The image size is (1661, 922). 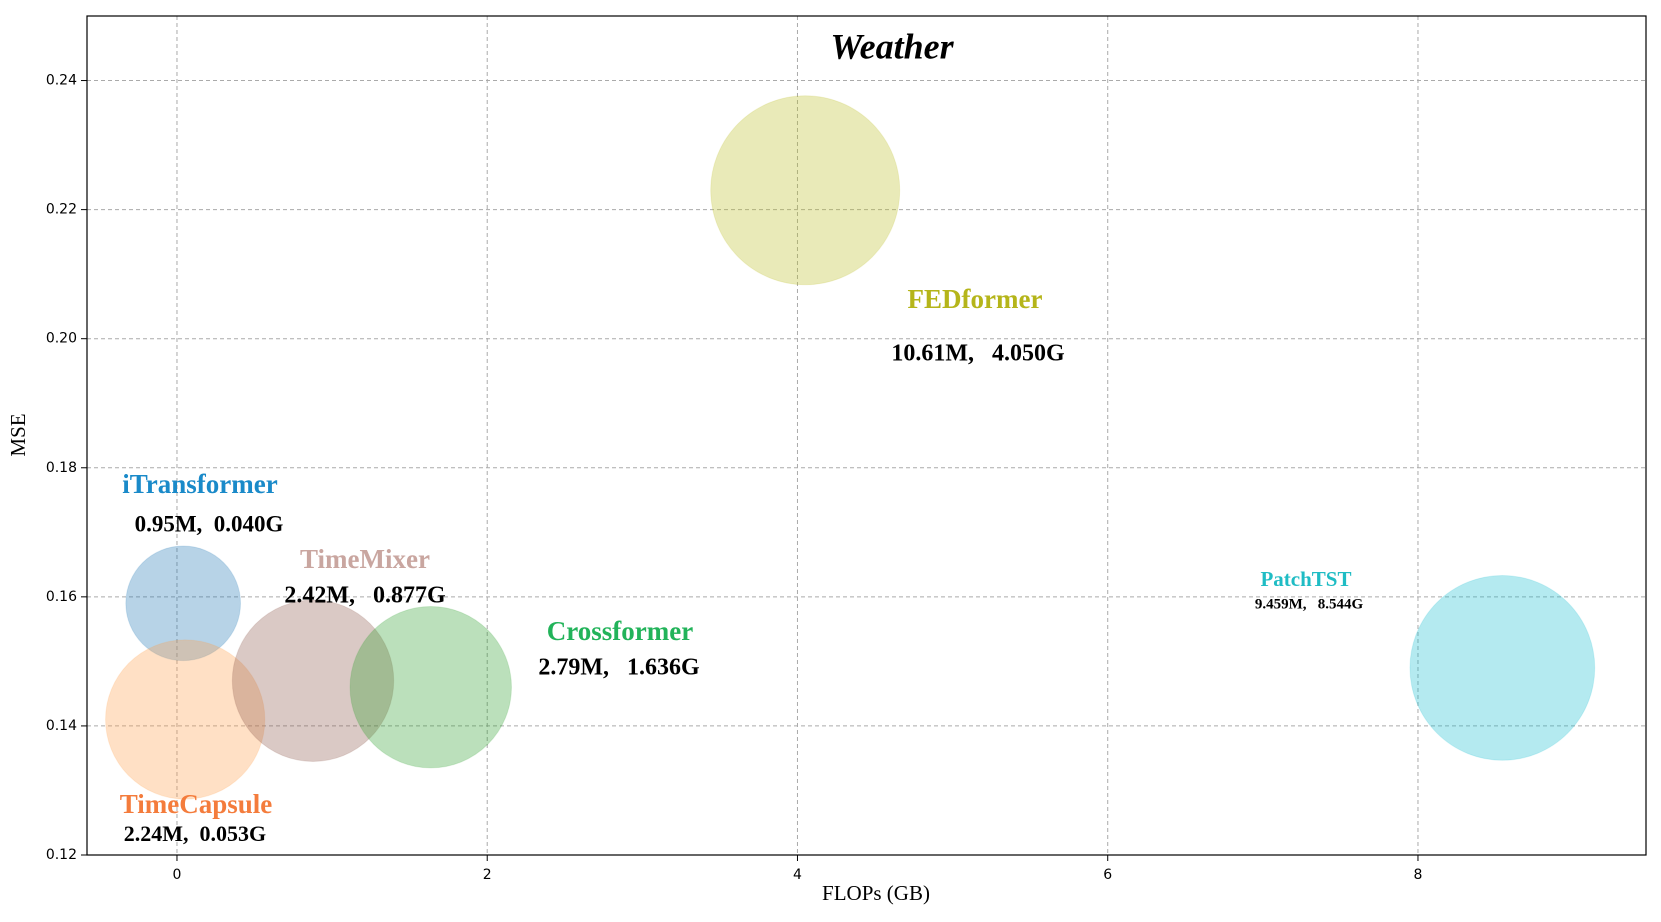 I want to click on series-label: FEDformer, so click(x=975, y=299).